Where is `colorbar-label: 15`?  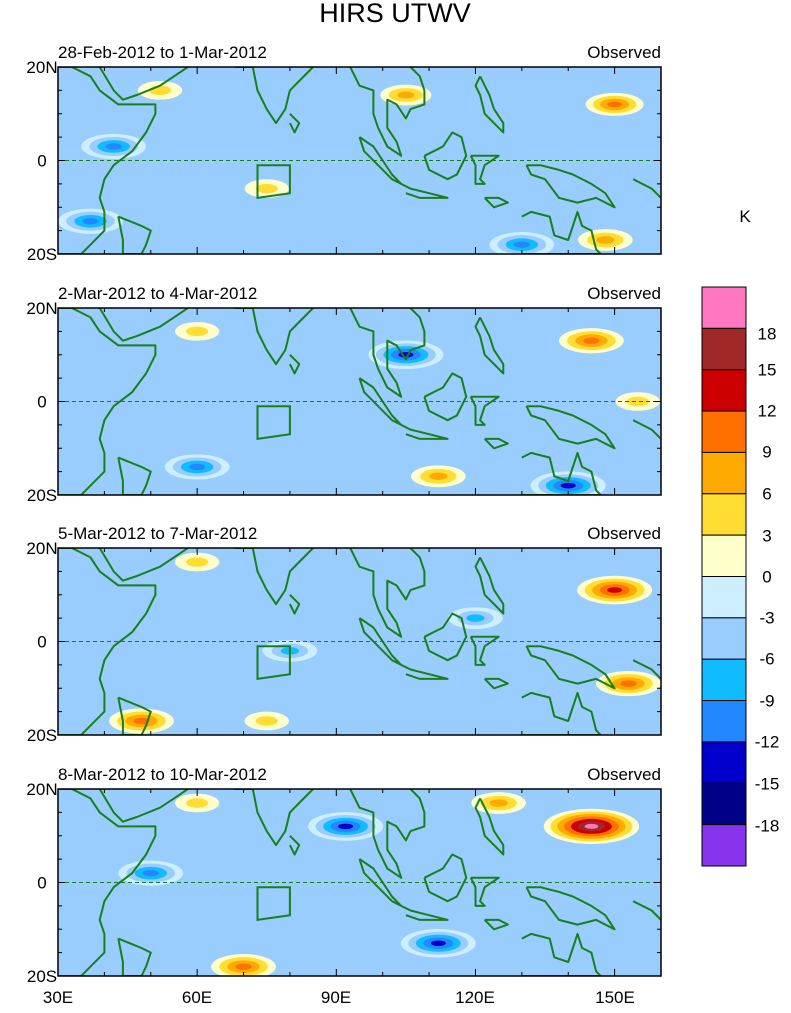 colorbar-label: 15 is located at coordinates (767, 370).